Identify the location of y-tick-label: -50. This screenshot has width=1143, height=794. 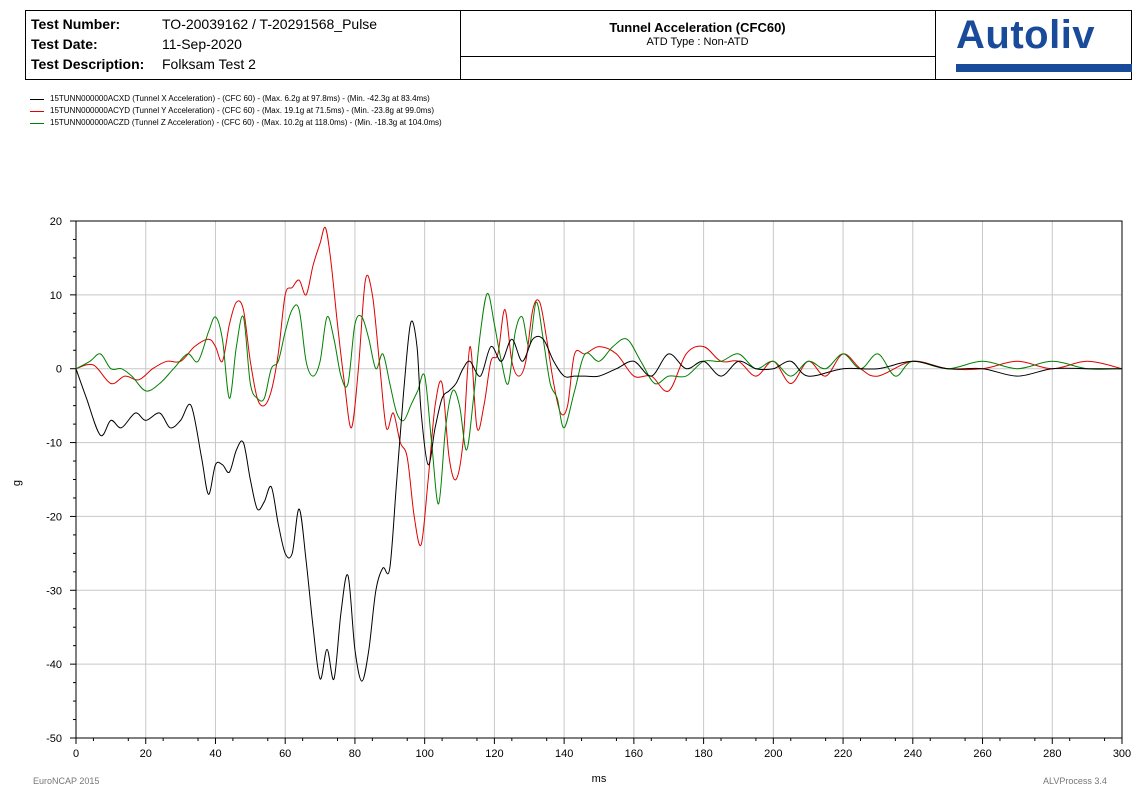
(54, 739).